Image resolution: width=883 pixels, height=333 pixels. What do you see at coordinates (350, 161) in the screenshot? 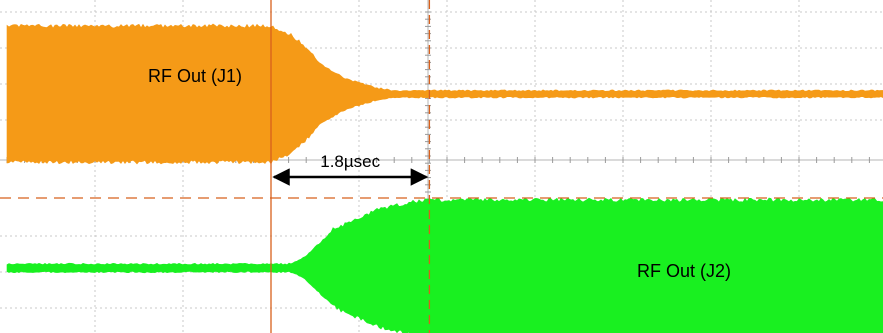
I see `delta-time-label: 1.8µsec` at bounding box center [350, 161].